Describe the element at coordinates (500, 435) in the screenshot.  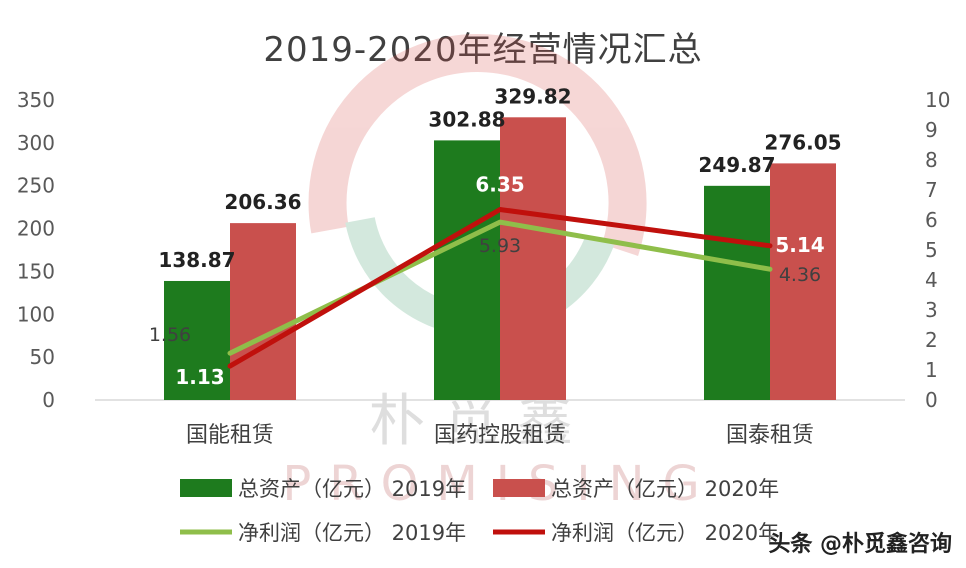
I see `x-category-label: 国药控股租赁` at that location.